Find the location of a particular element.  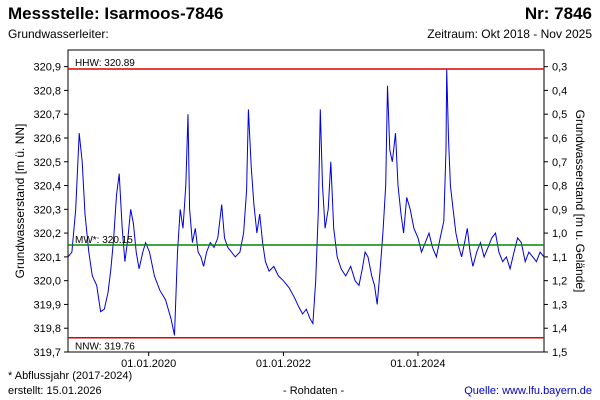

y-tick-label: 319,9 is located at coordinates (47, 305).